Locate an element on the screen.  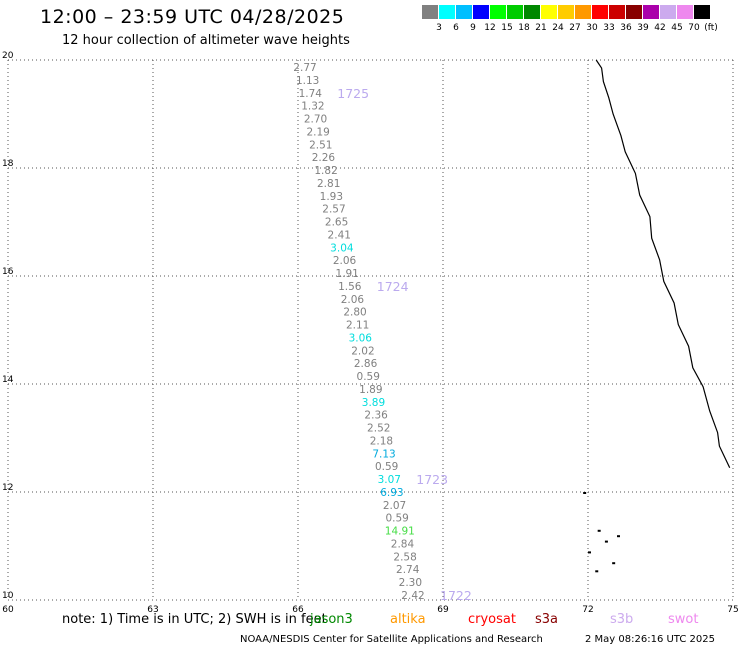
scale-label: 45 is located at coordinates (677, 28).